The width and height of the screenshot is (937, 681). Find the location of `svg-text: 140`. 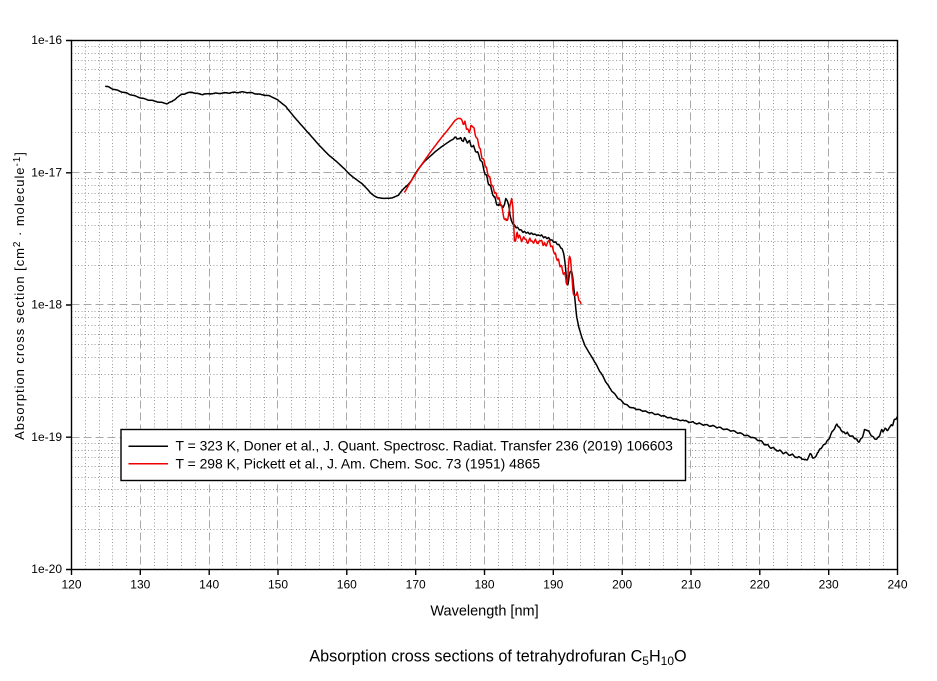

svg-text: 140 is located at coordinates (209, 585).